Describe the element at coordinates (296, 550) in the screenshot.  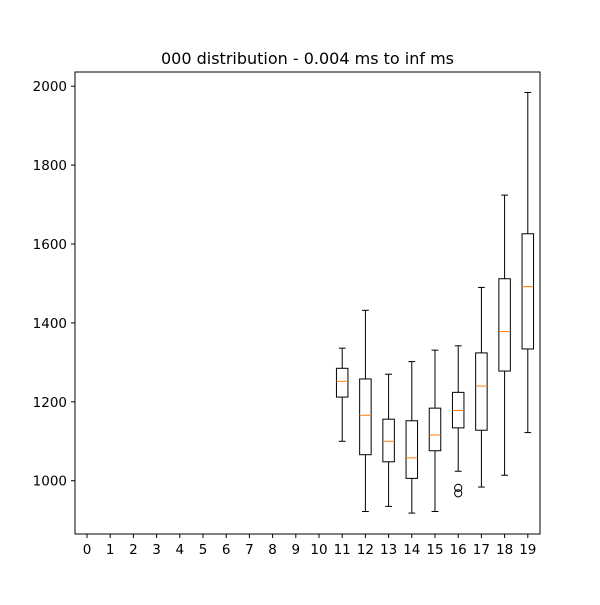
I see `x-tick-label: 9` at that location.